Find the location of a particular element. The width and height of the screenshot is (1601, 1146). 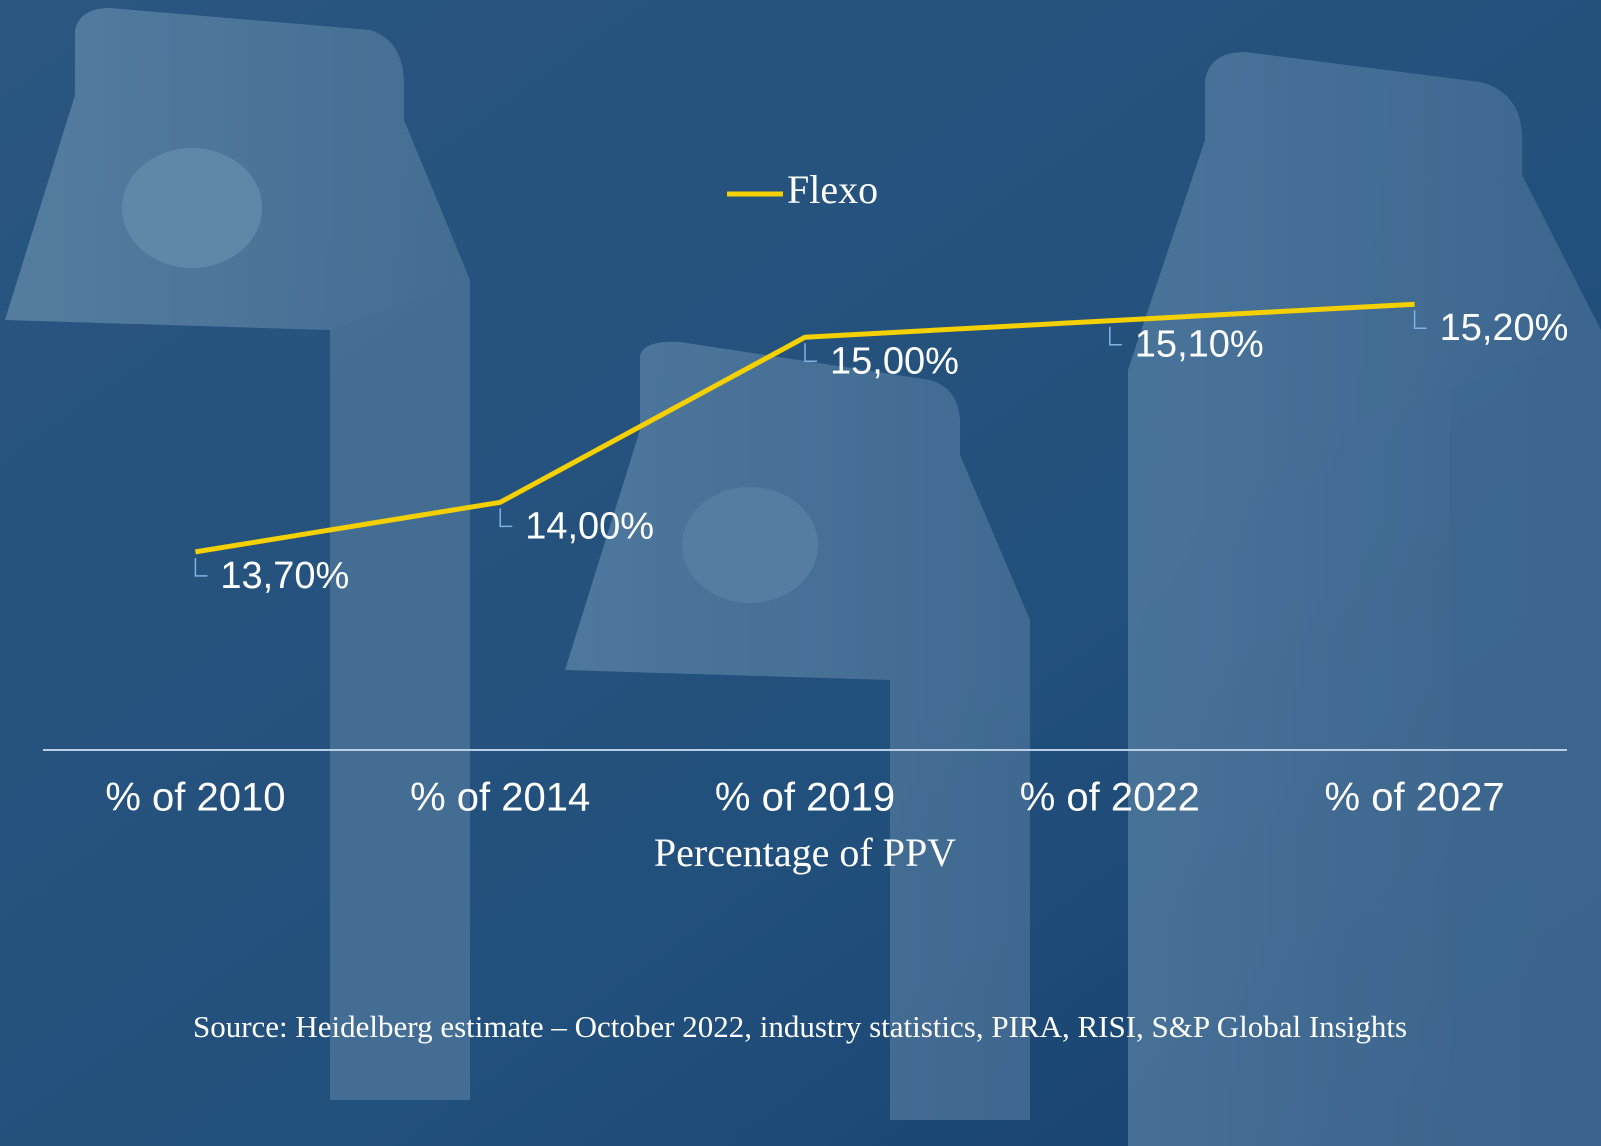

x-axis-title: Percentage of PPV is located at coordinates (805, 852).